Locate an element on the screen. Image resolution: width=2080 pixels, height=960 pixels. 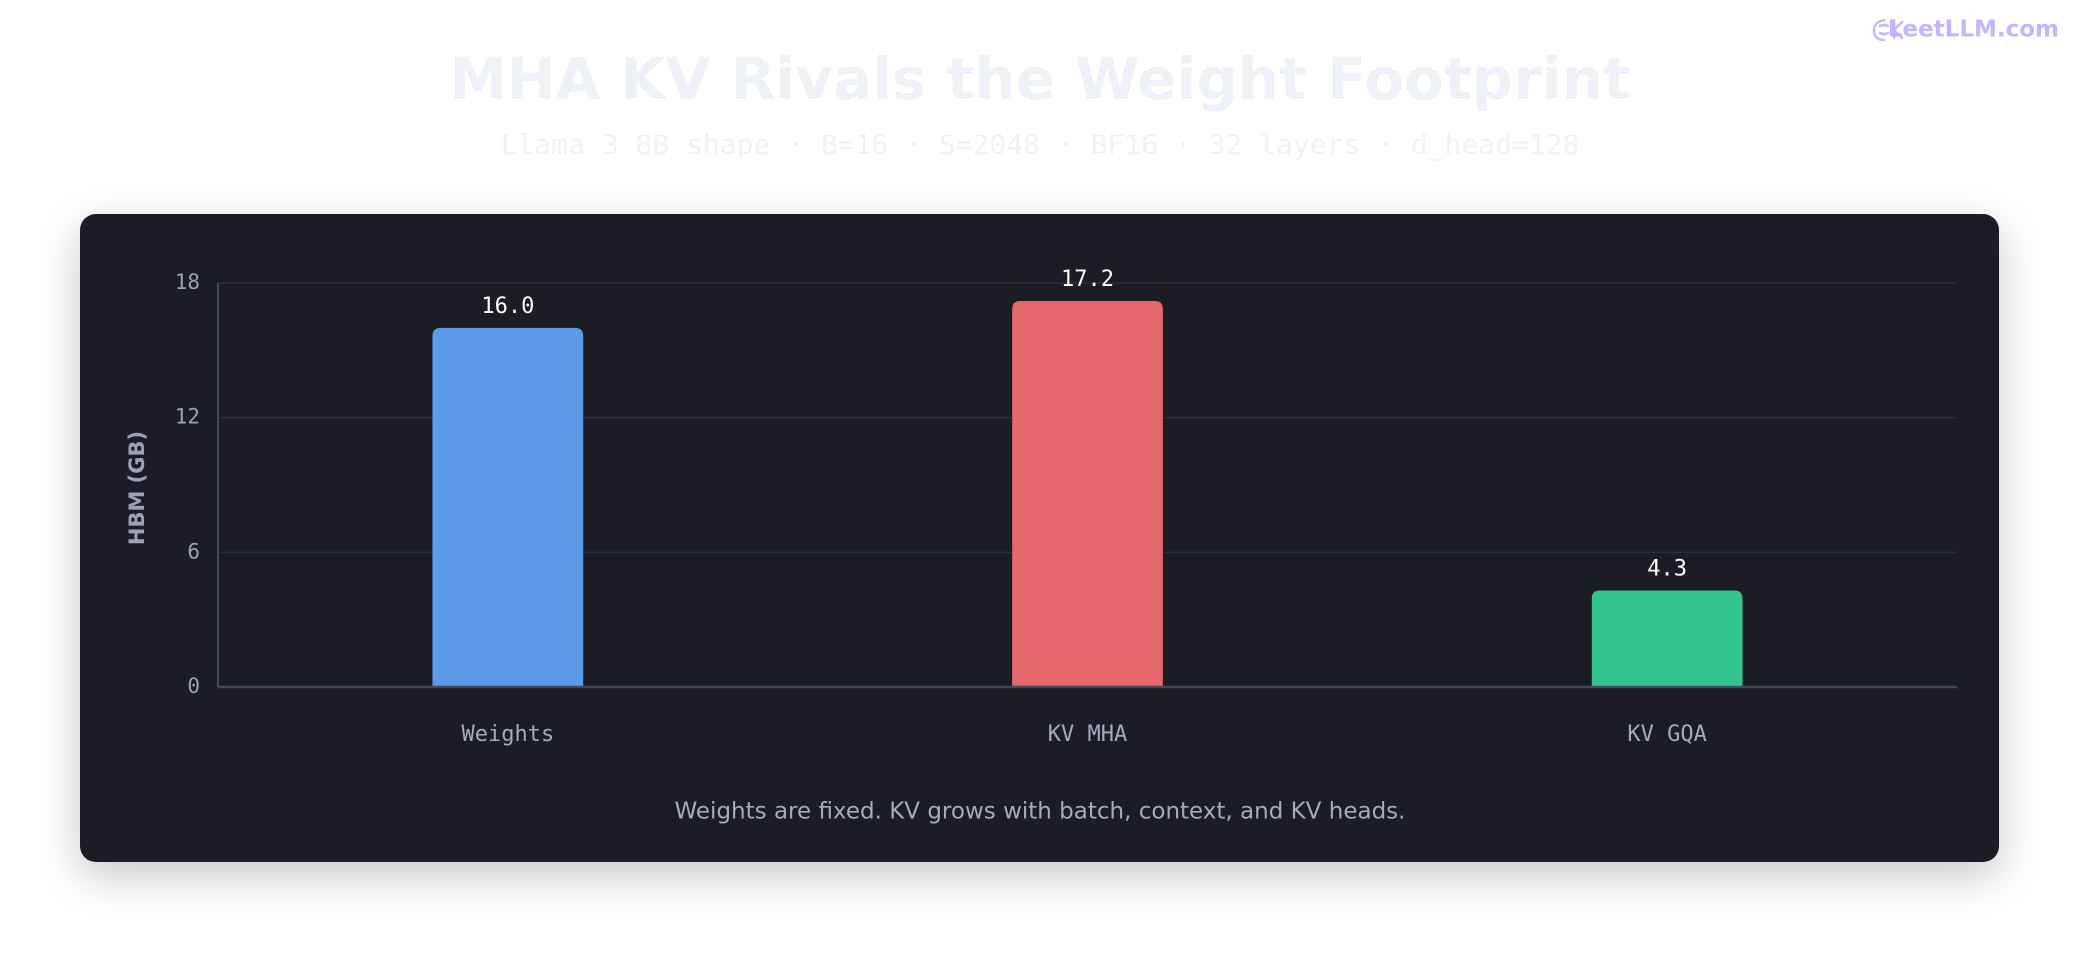
y-tick-label: 0 is located at coordinates (193, 686).